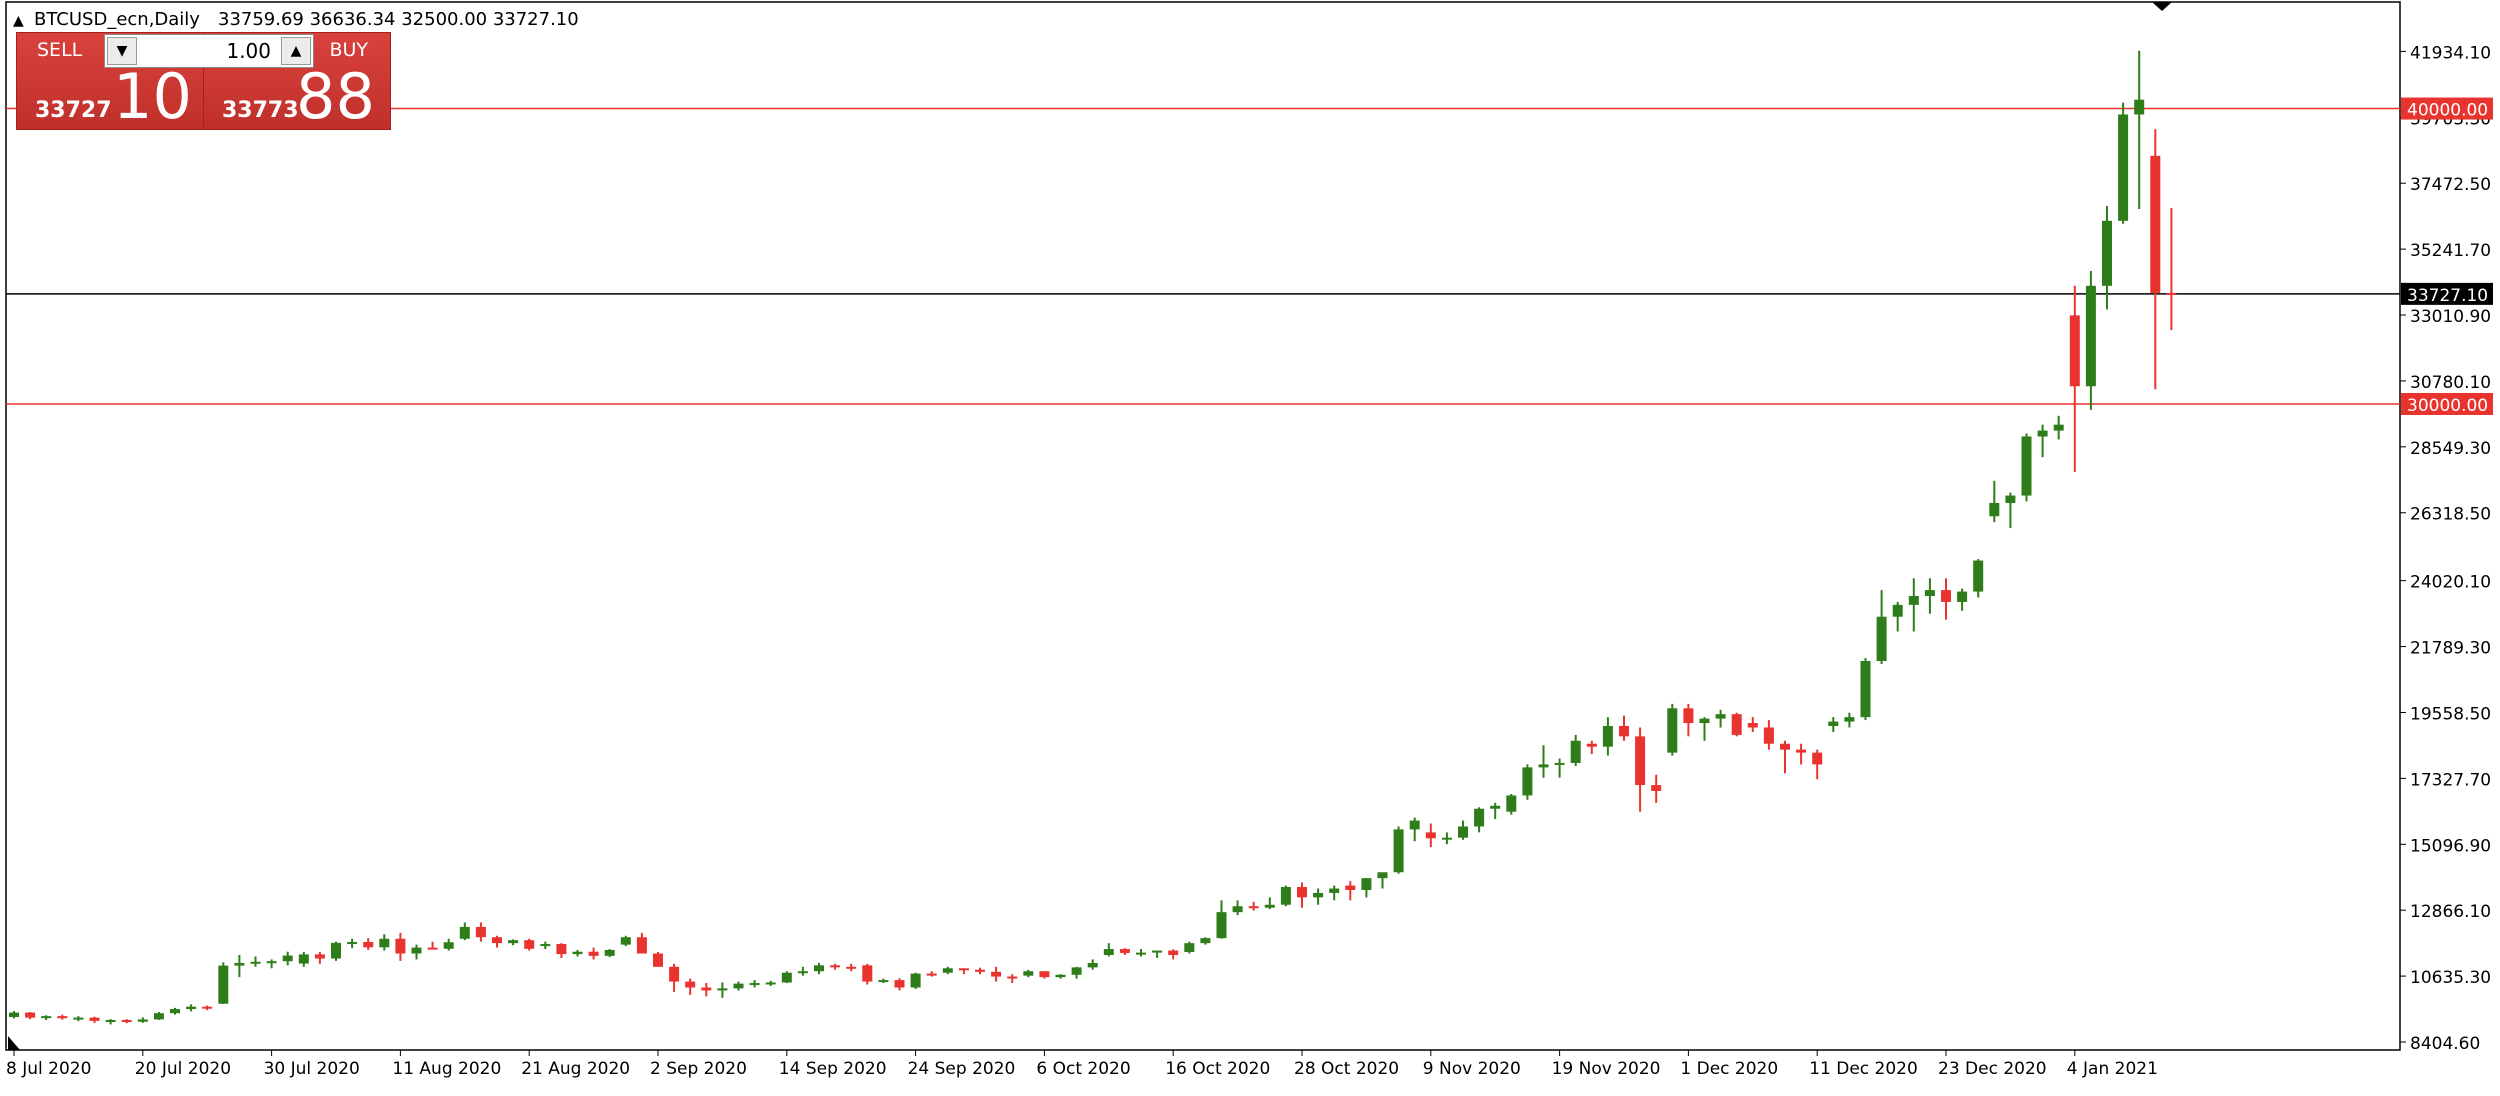 This screenshot has width=2500, height=1096. Describe the element at coordinates (2162, 6) in the screenshot. I see `shift-marker-icon` at that location.